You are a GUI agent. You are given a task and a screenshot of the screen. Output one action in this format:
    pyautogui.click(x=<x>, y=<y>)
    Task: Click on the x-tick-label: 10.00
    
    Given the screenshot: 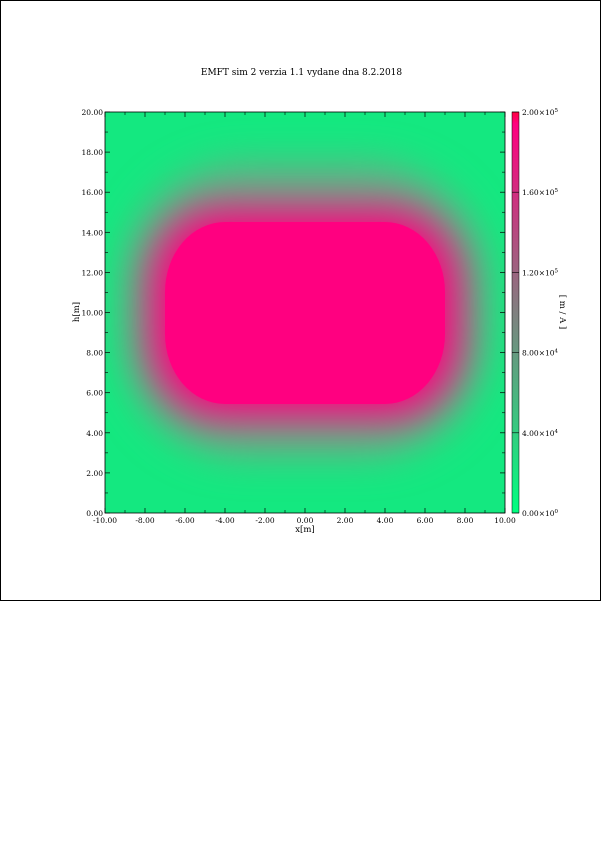 What is the action you would take?
    pyautogui.click(x=505, y=520)
    